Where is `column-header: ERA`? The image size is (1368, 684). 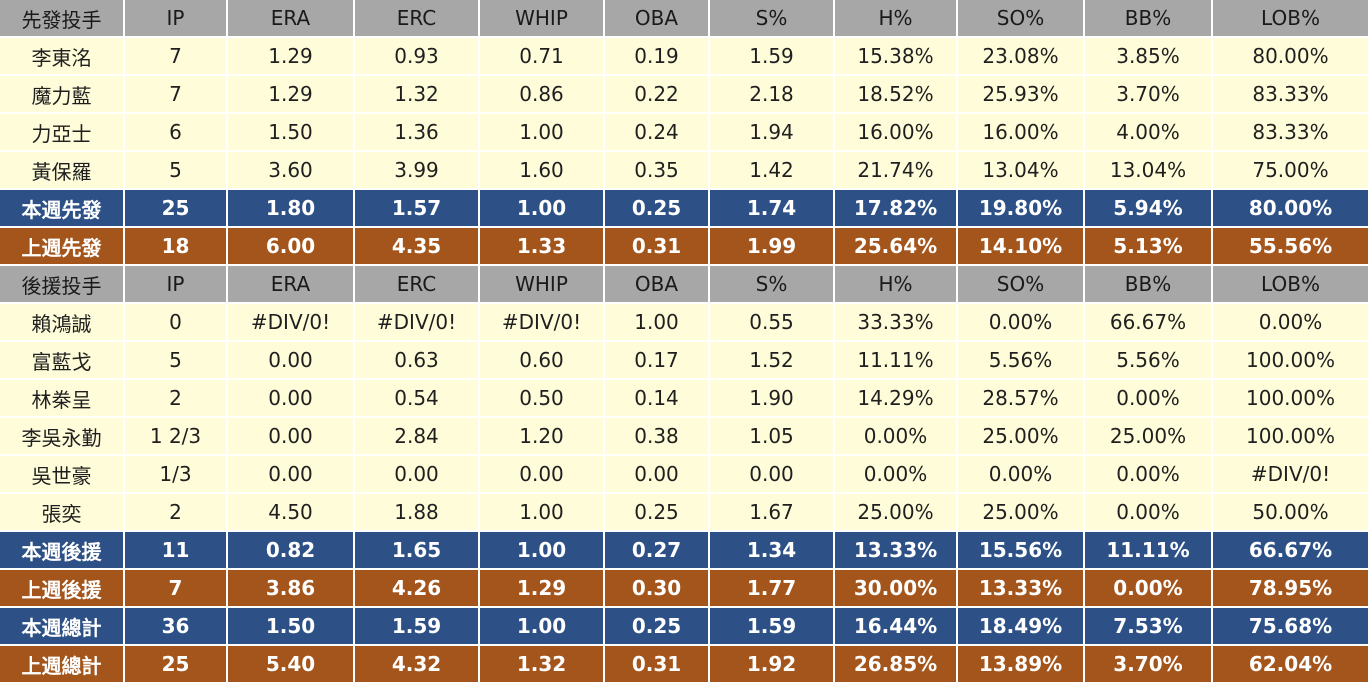
column-header: ERA is located at coordinates (291, 285).